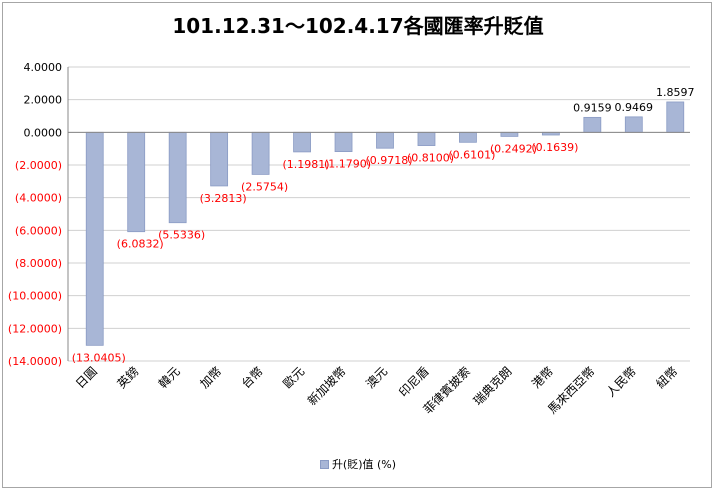 The width and height of the screenshot is (716, 491). What do you see at coordinates (43, 67) in the screenshot?
I see `y-tick-label: 4.0000` at bounding box center [43, 67].